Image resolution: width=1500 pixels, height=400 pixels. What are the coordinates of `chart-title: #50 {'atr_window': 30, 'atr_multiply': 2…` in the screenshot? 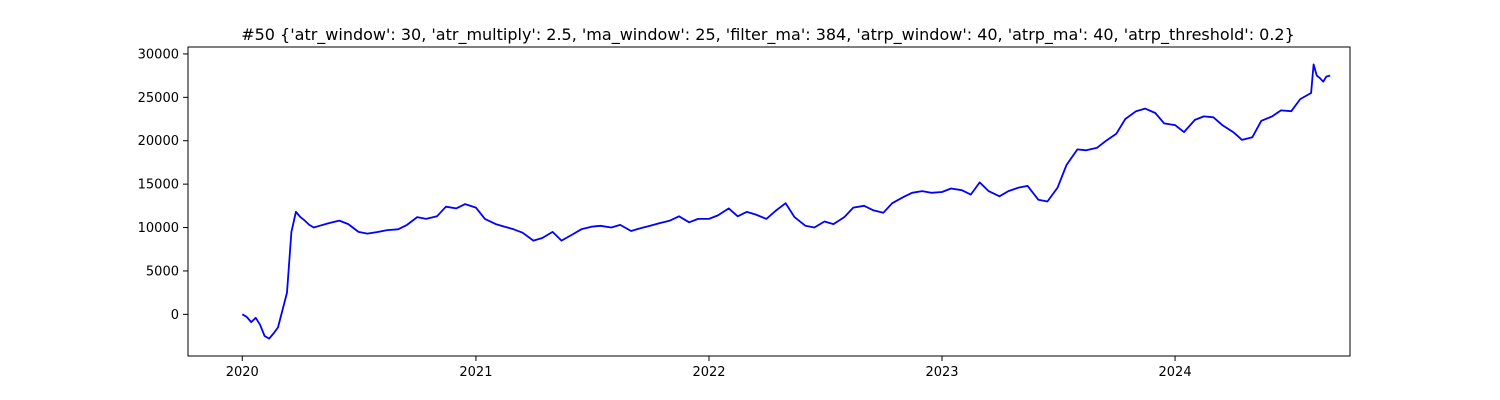 It's located at (768, 35).